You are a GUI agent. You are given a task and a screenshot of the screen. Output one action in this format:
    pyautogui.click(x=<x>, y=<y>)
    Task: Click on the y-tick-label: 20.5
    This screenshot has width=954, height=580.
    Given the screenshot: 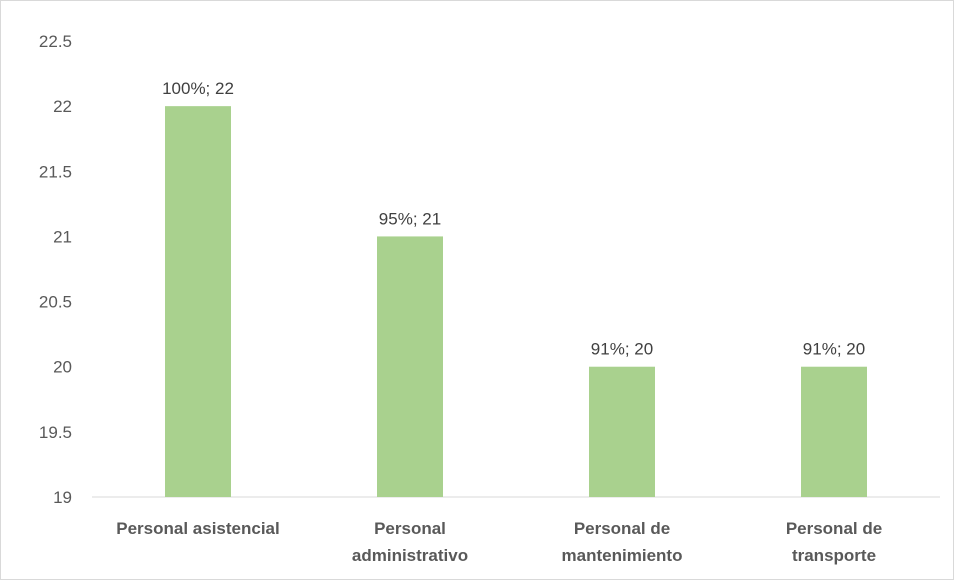 What is the action you would take?
    pyautogui.click(x=55, y=302)
    